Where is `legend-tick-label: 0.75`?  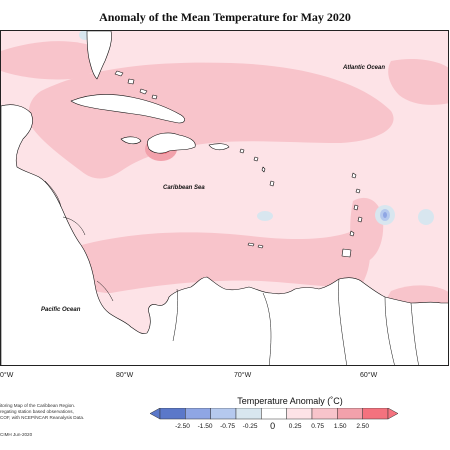 legend-tick-label: 0.75 is located at coordinates (317, 426).